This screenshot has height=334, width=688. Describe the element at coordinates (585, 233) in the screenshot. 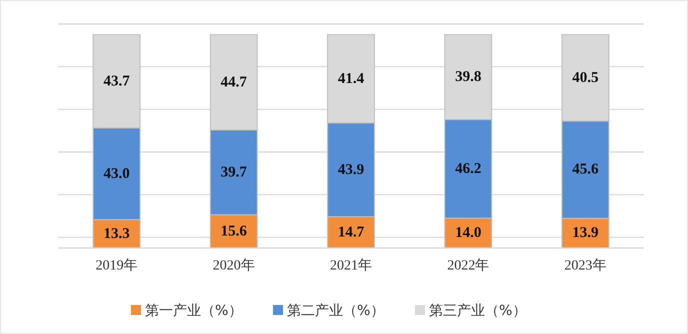

I see `data-label: 13.9` at that location.